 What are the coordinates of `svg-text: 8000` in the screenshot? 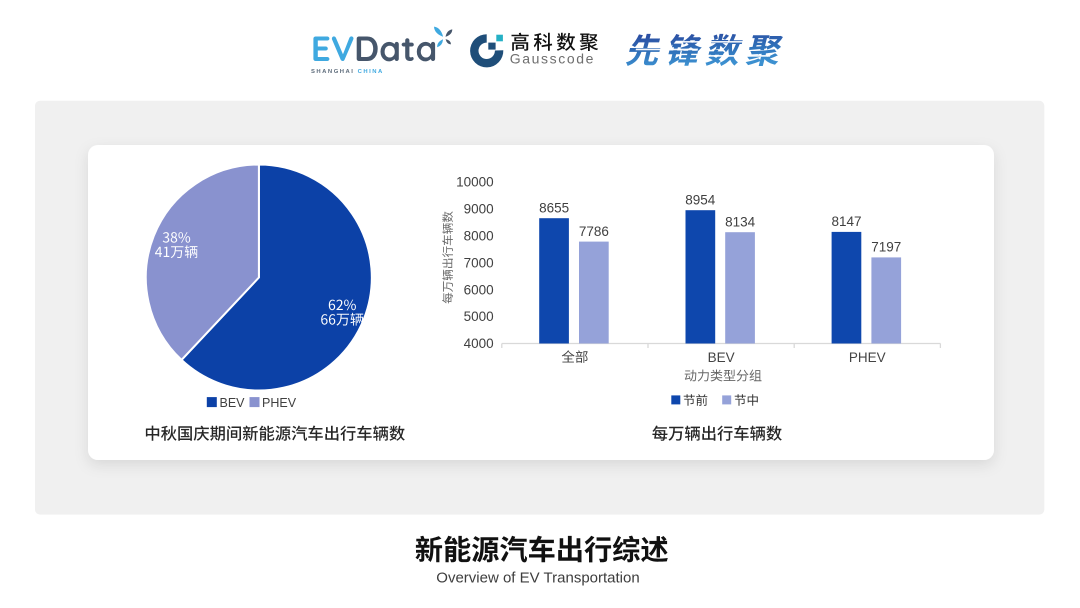 It's located at (479, 235).